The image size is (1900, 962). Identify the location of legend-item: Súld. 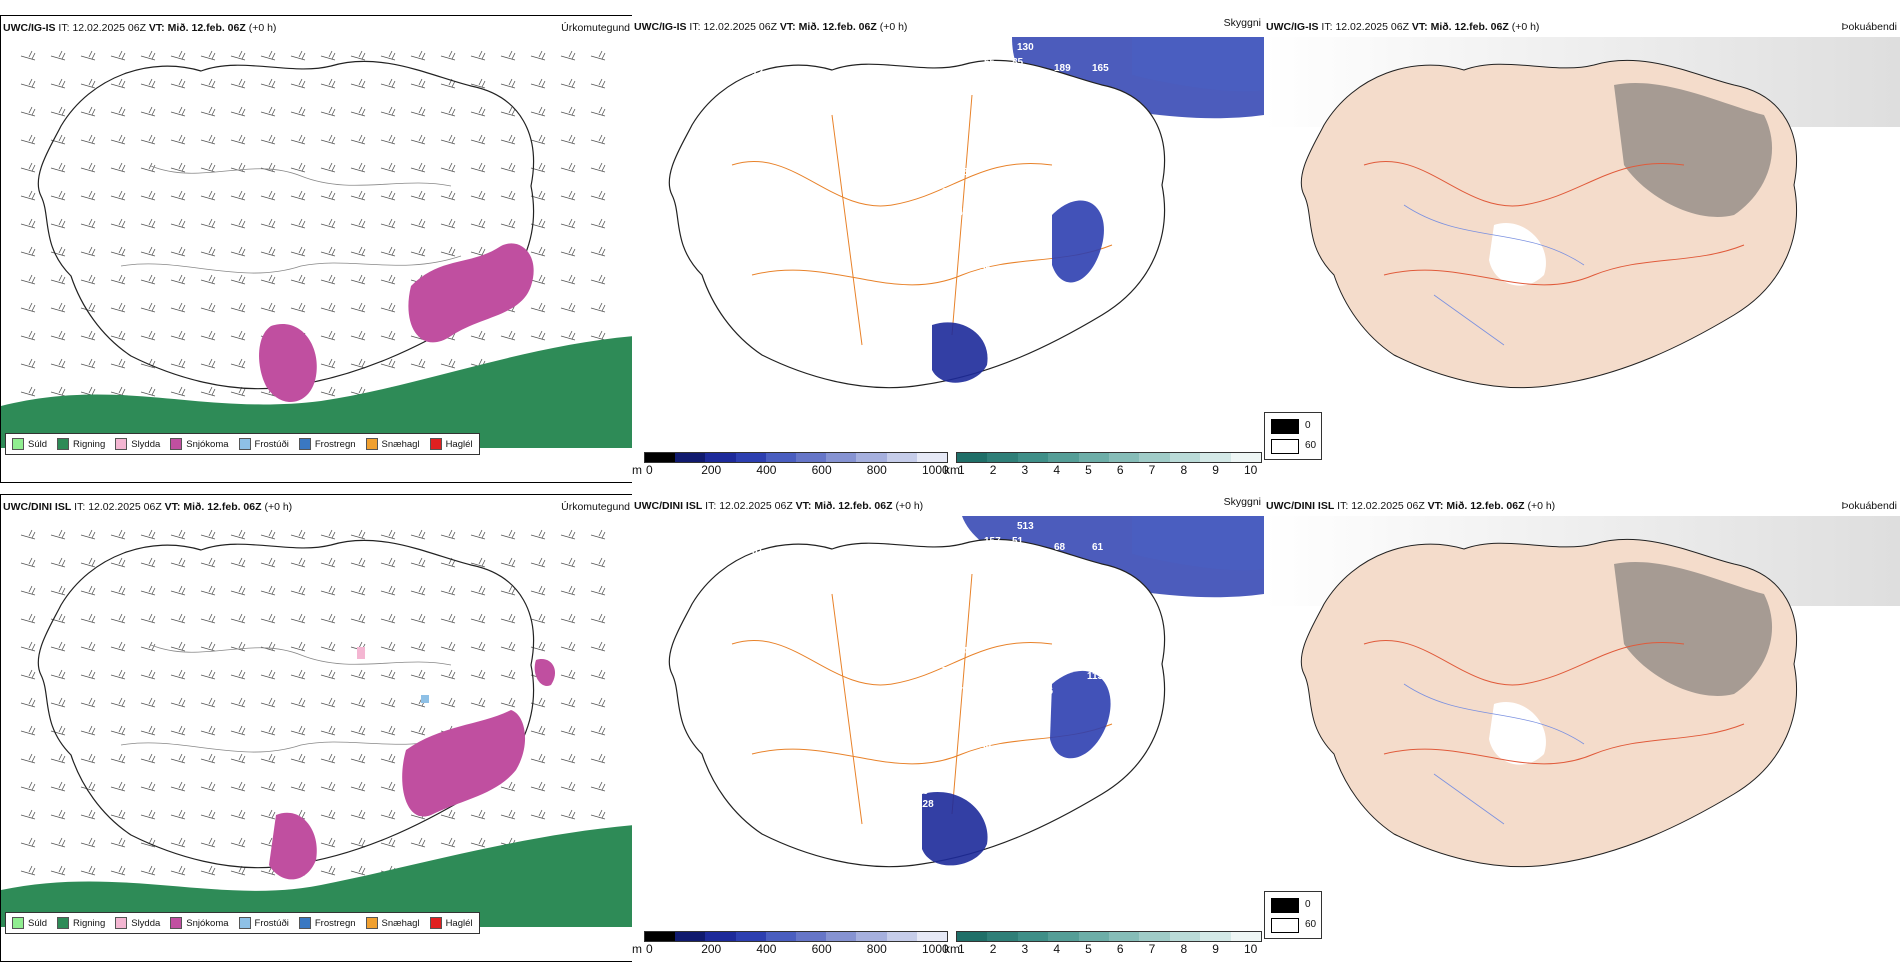
(29, 923).